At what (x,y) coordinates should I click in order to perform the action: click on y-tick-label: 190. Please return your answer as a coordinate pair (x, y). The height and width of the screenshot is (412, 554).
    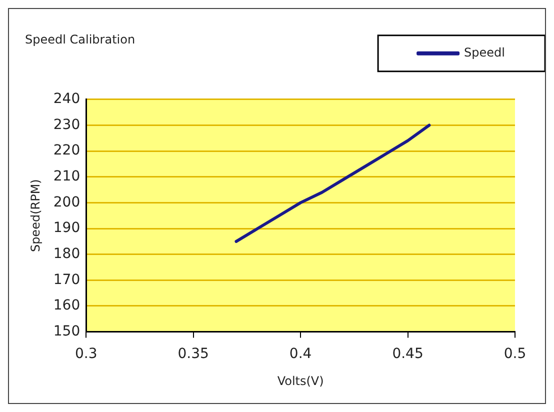
    Looking at the image, I should click on (66, 228).